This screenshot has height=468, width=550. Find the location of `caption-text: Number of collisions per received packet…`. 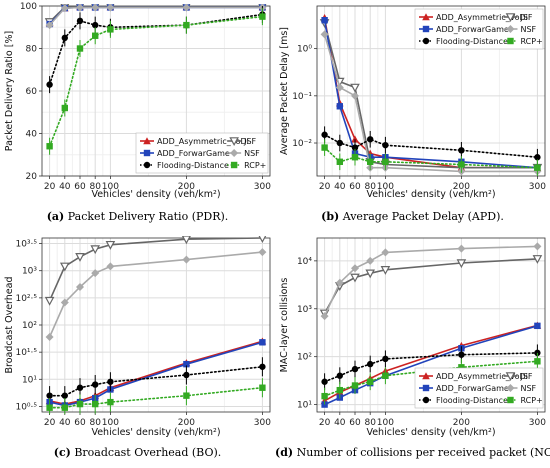

caption-text: Number of collisions per received packet… is located at coordinates (423, 452).